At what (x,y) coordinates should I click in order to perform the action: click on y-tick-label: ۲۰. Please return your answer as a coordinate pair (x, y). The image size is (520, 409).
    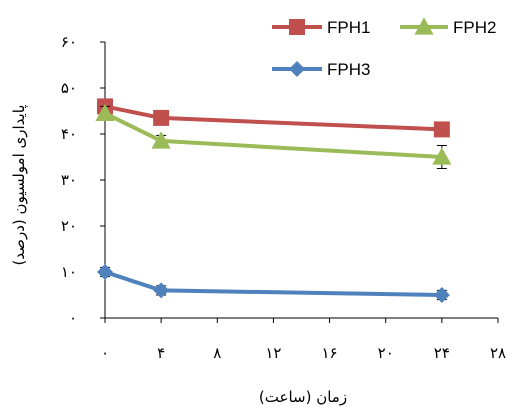
    Looking at the image, I should click on (69, 226).